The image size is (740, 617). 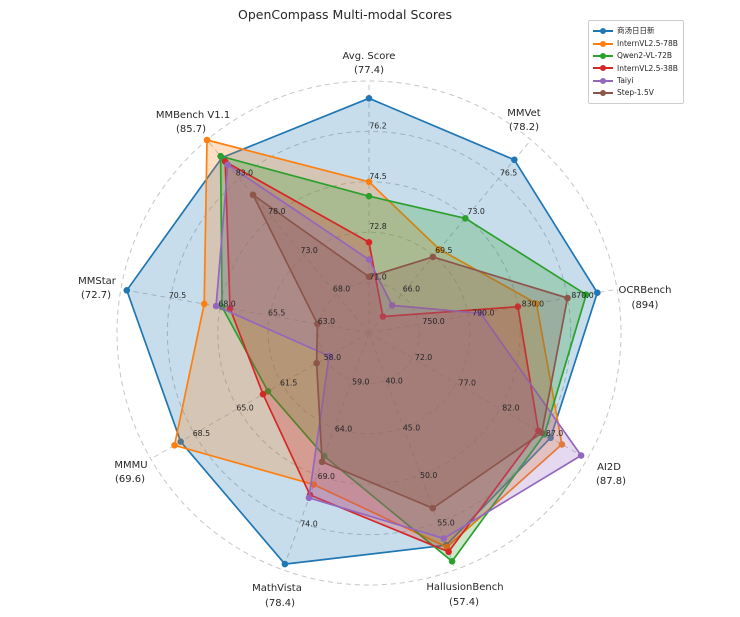 What do you see at coordinates (645, 290) in the screenshot?
I see `axis-name-label: OCRBench` at bounding box center [645, 290].